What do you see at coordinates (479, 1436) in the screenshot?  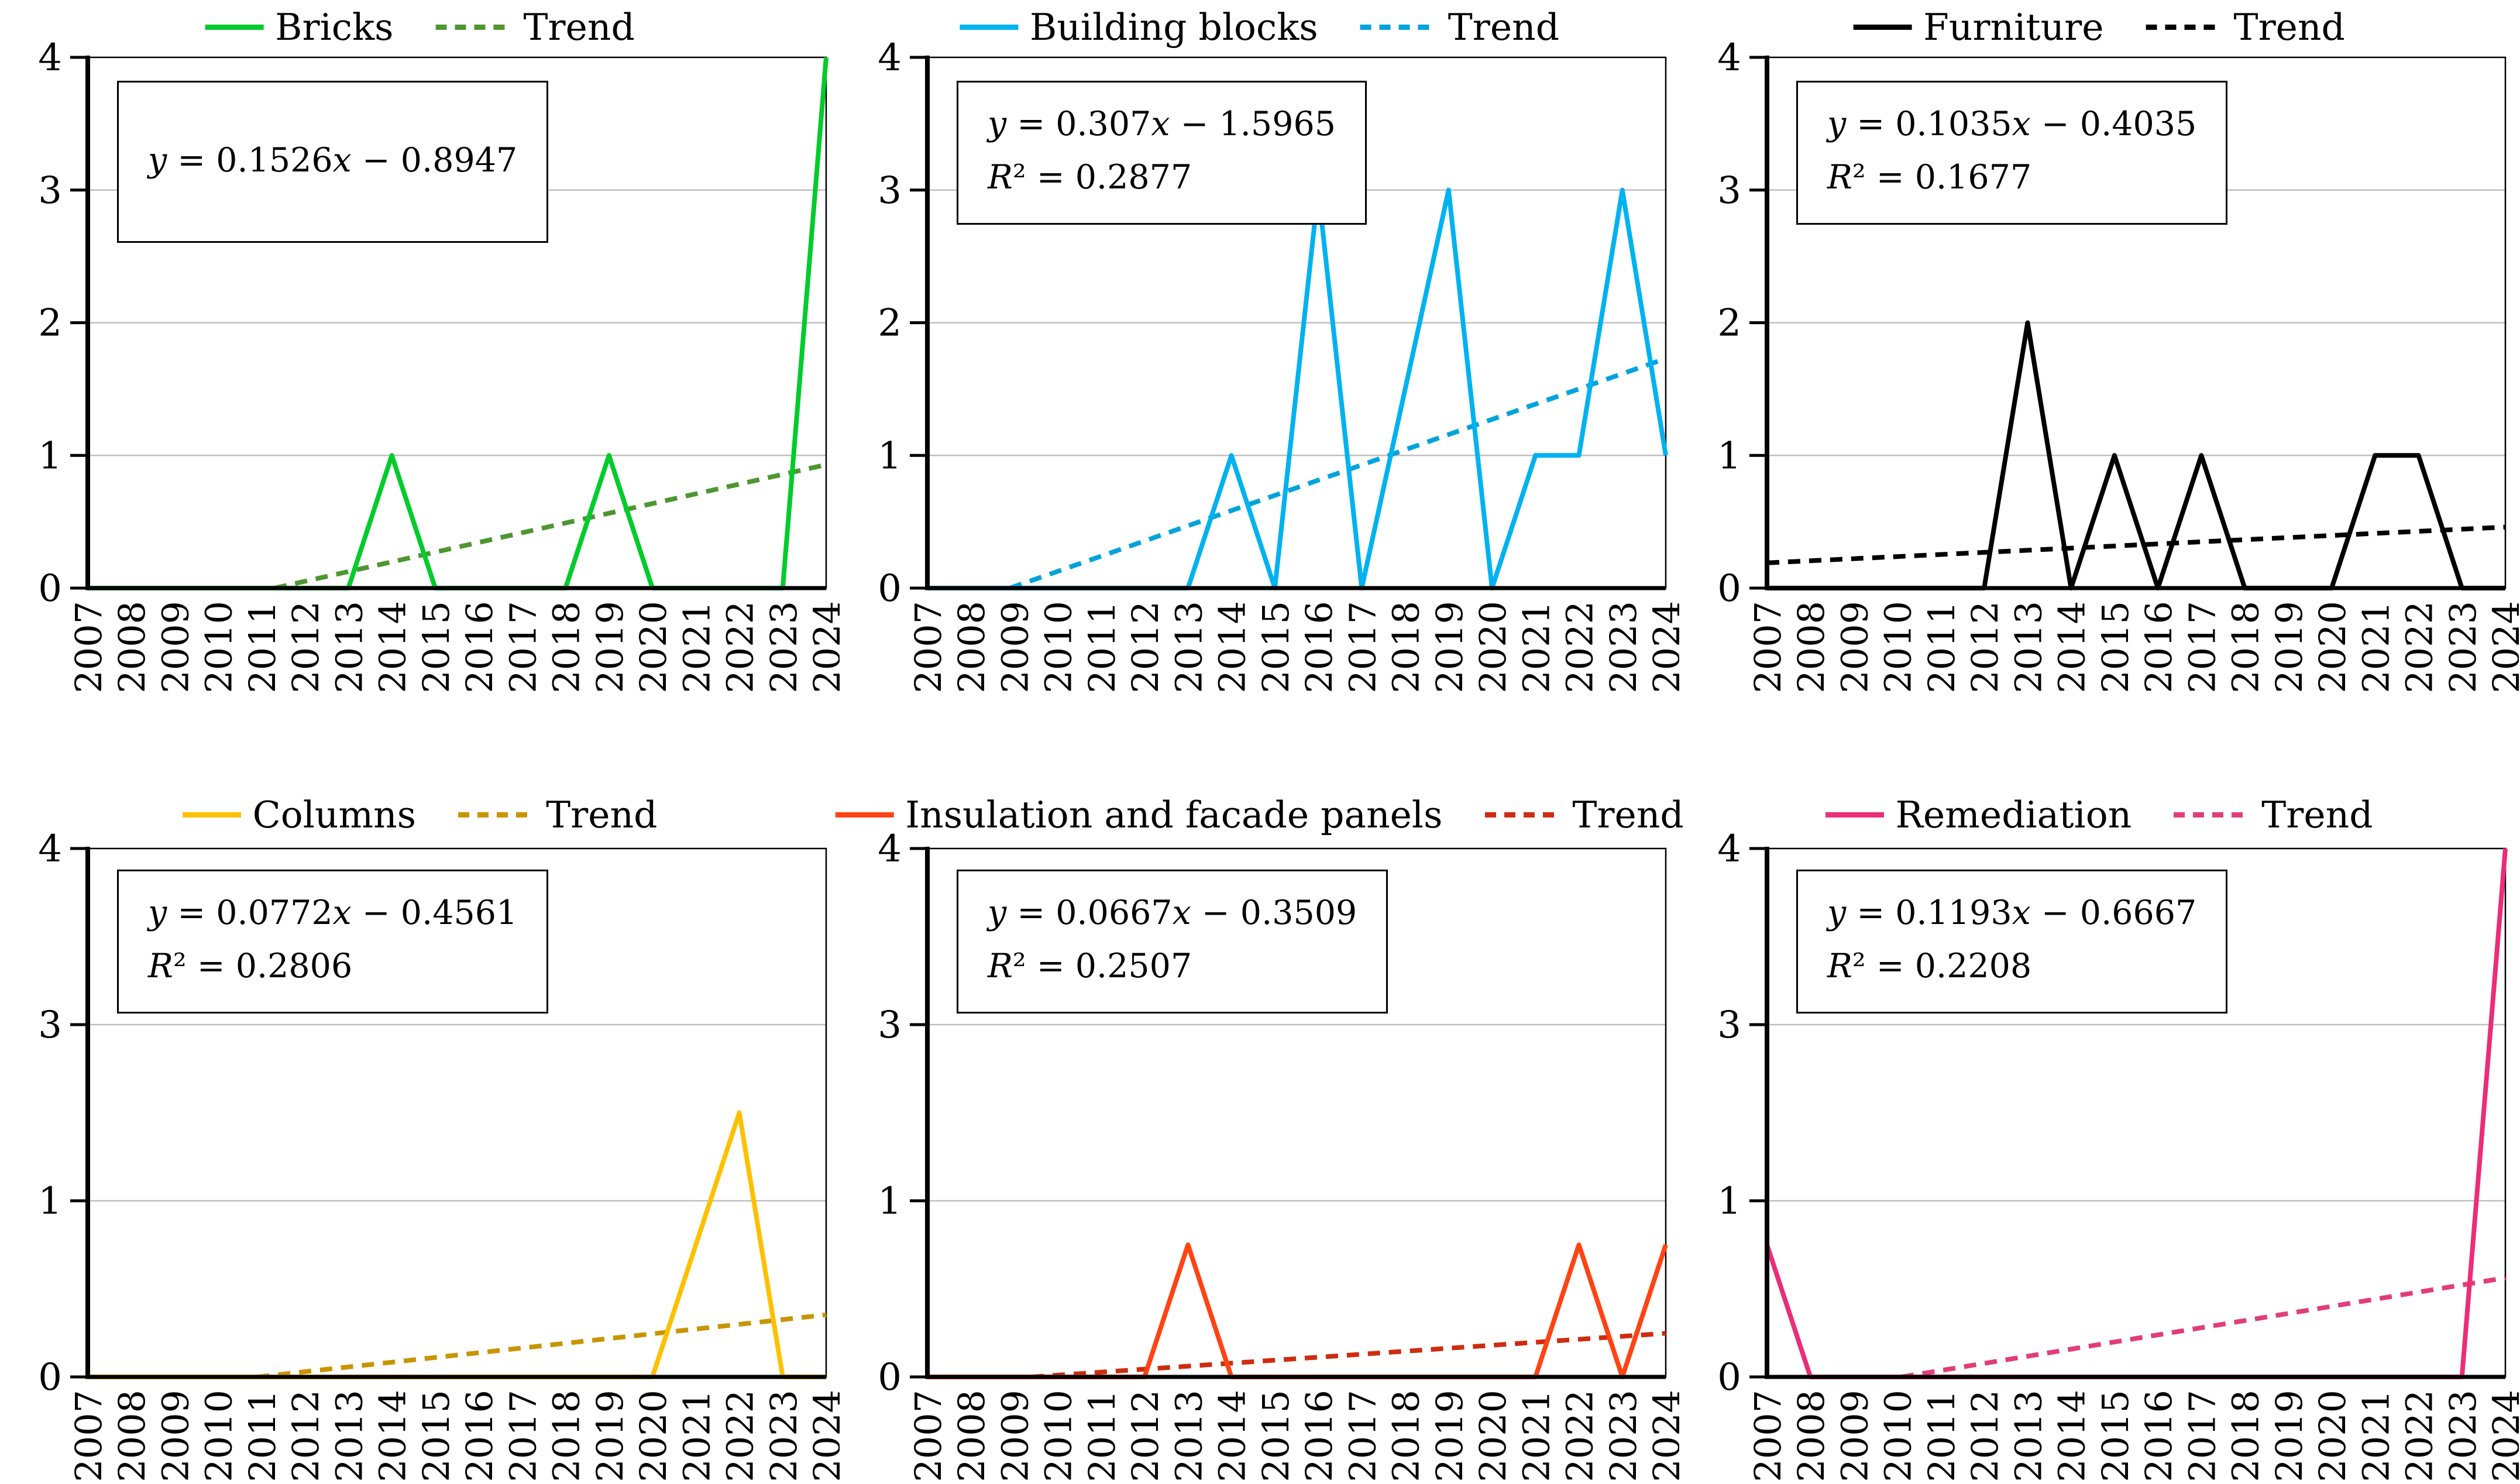 I see `svg-text: 2016` at bounding box center [479, 1436].